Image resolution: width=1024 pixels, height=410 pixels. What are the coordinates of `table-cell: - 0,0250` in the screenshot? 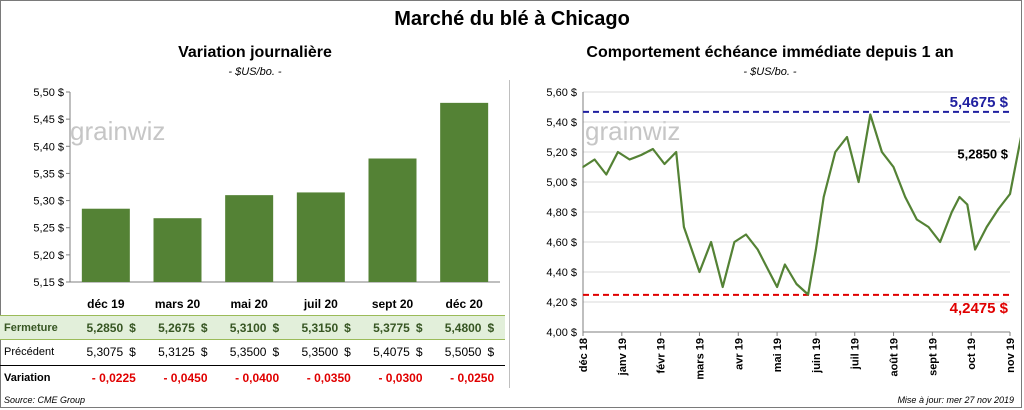 It's located at (459, 378).